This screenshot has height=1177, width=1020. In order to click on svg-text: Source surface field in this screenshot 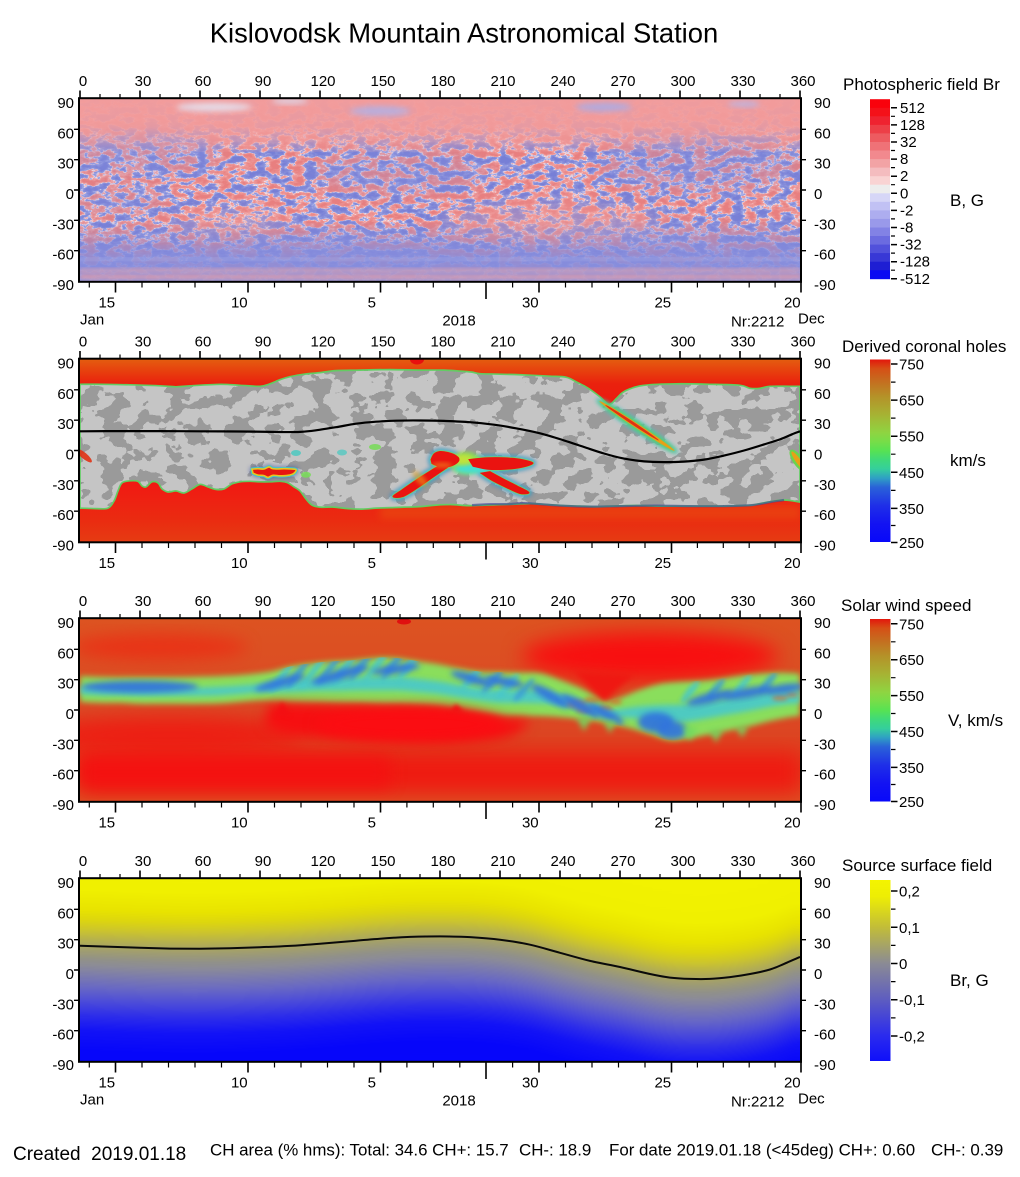, I will do `click(917, 865)`.